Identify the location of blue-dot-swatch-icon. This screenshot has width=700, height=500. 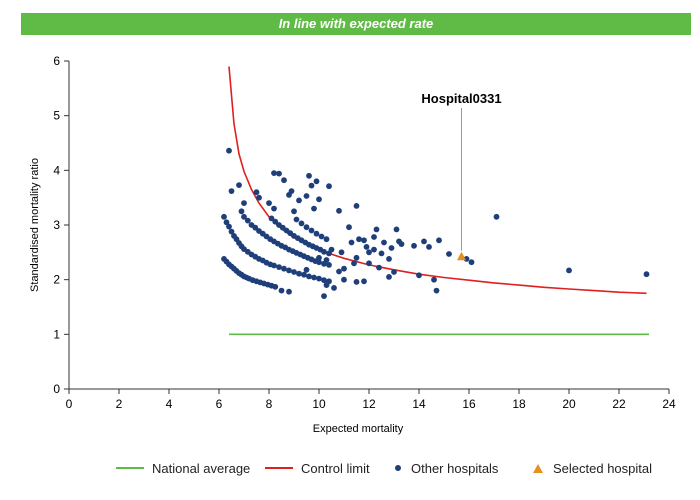
(398, 468).